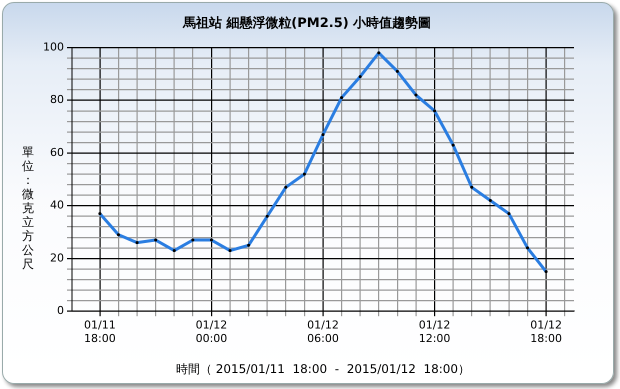  Describe the element at coordinates (546, 331) in the screenshot. I see `x-tick-label: 01/12 18:00` at that location.